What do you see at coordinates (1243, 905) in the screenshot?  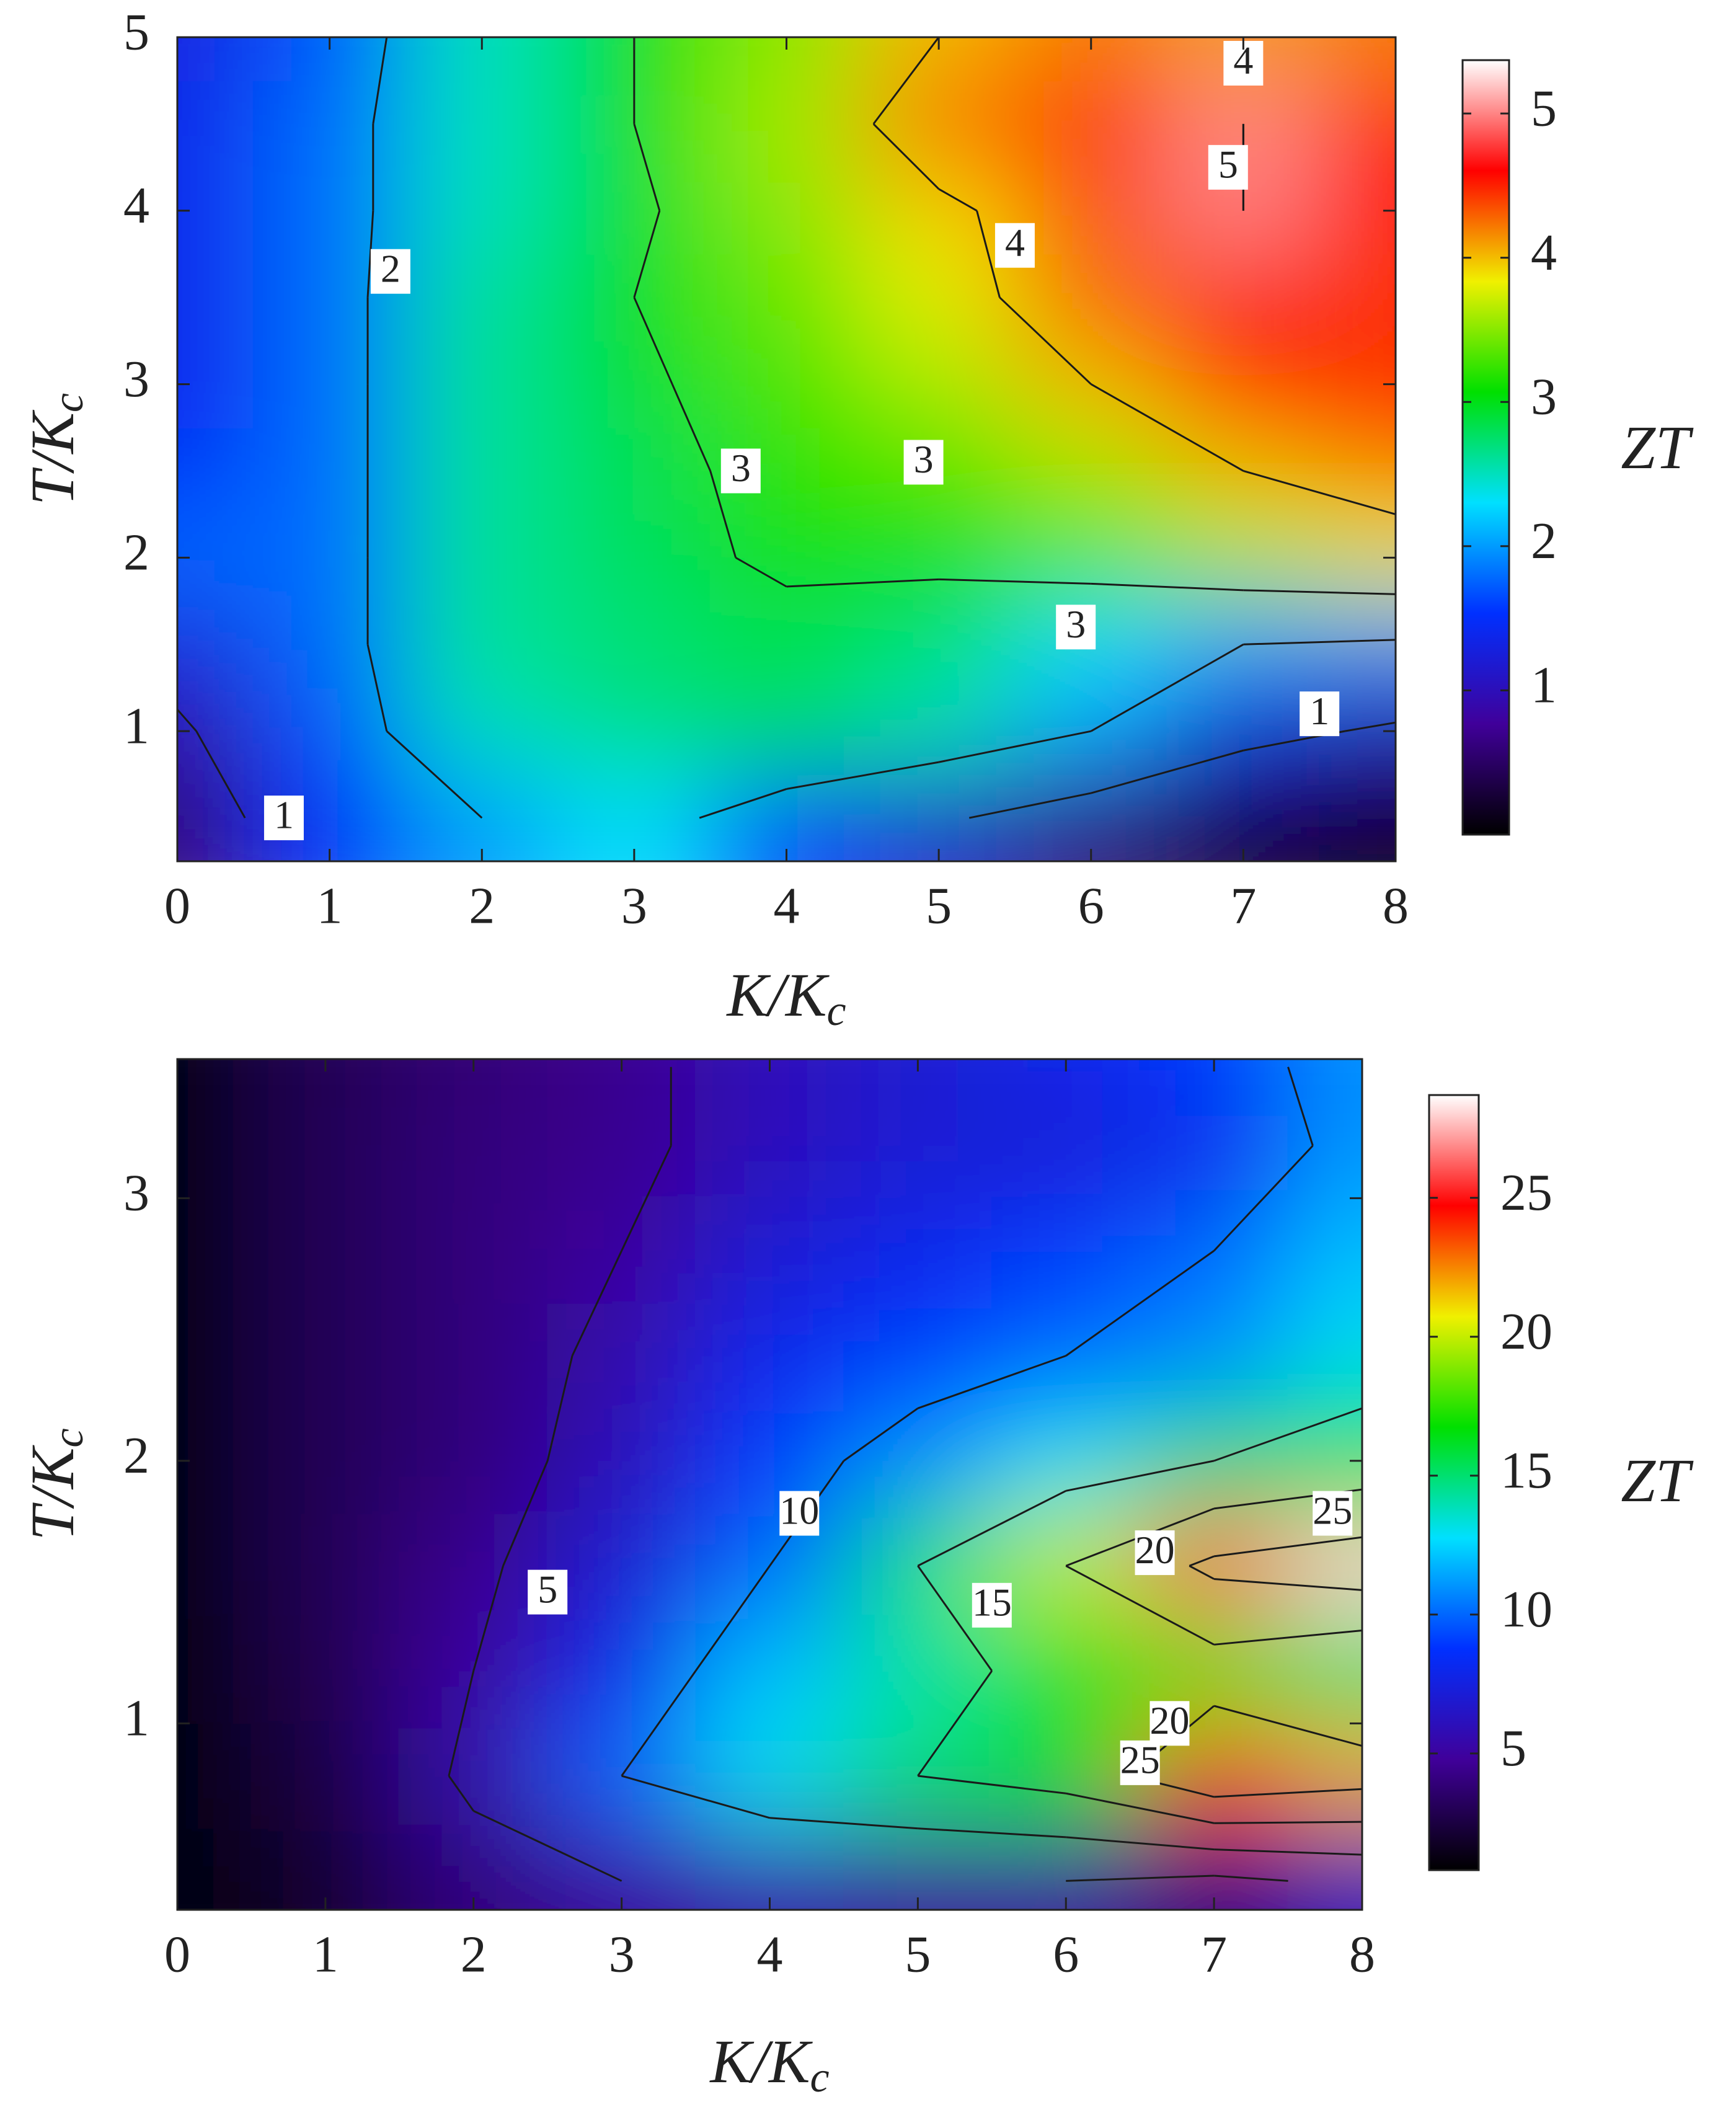 I see `x-tick-label: 7` at bounding box center [1243, 905].